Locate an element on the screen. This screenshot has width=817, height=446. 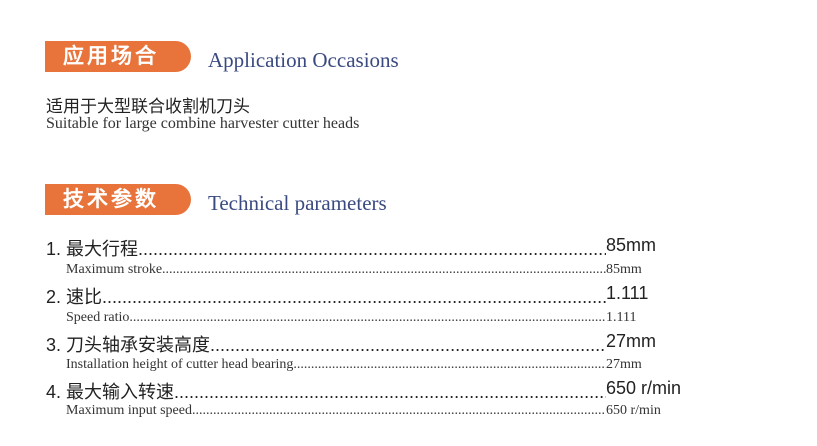
param-label: 1. 最大行程 is located at coordinates (92, 249).